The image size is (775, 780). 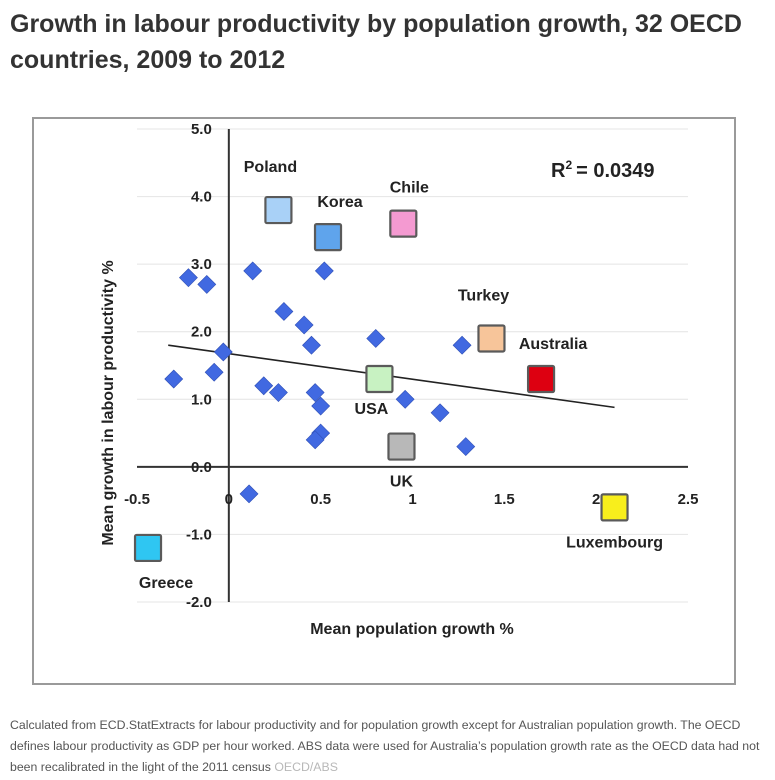 I want to click on x-tick-label: 1, so click(x=412, y=499).